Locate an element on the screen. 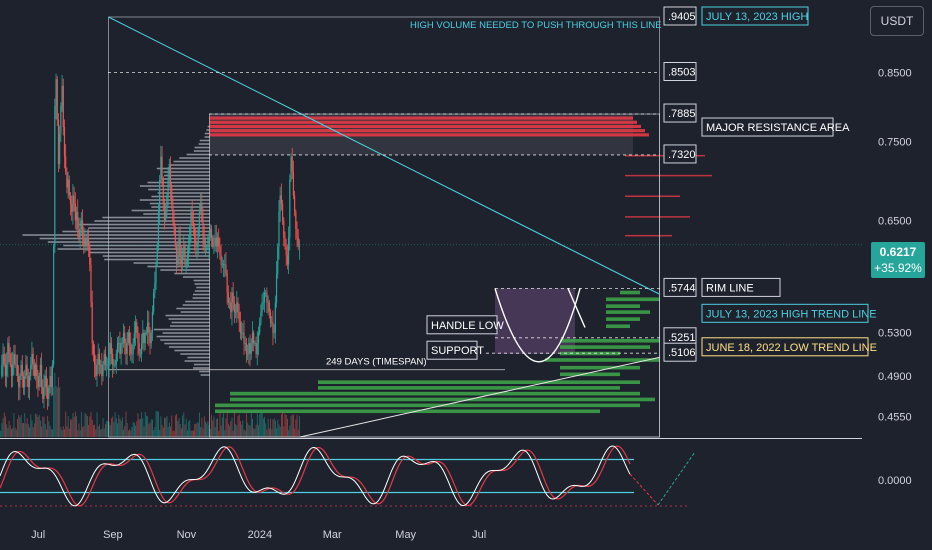 The width and height of the screenshot is (932, 550). quote-currency-badge: USDT is located at coordinates (897, 21).